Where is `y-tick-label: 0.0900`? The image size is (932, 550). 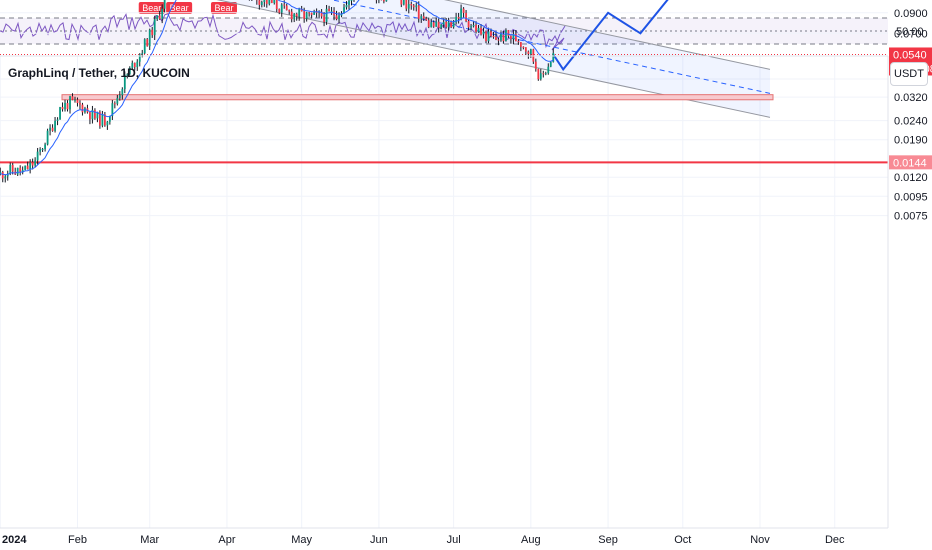 y-tick-label: 0.0900 is located at coordinates (911, 14).